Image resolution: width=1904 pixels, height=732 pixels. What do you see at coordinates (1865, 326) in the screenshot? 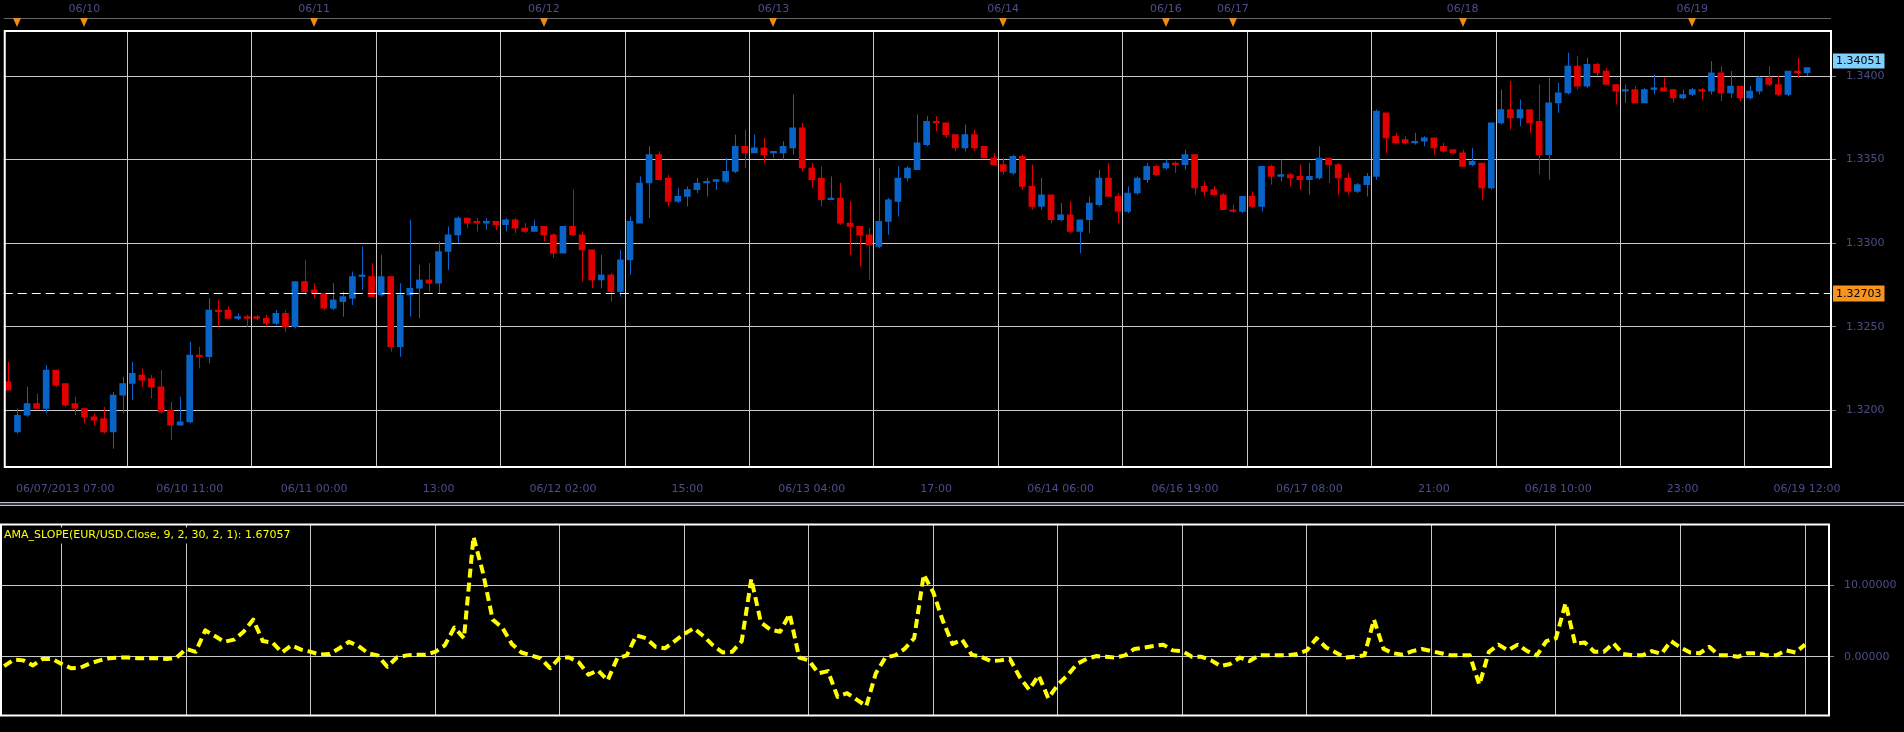
I see `y-tick-label: 1.3250` at bounding box center [1865, 326].